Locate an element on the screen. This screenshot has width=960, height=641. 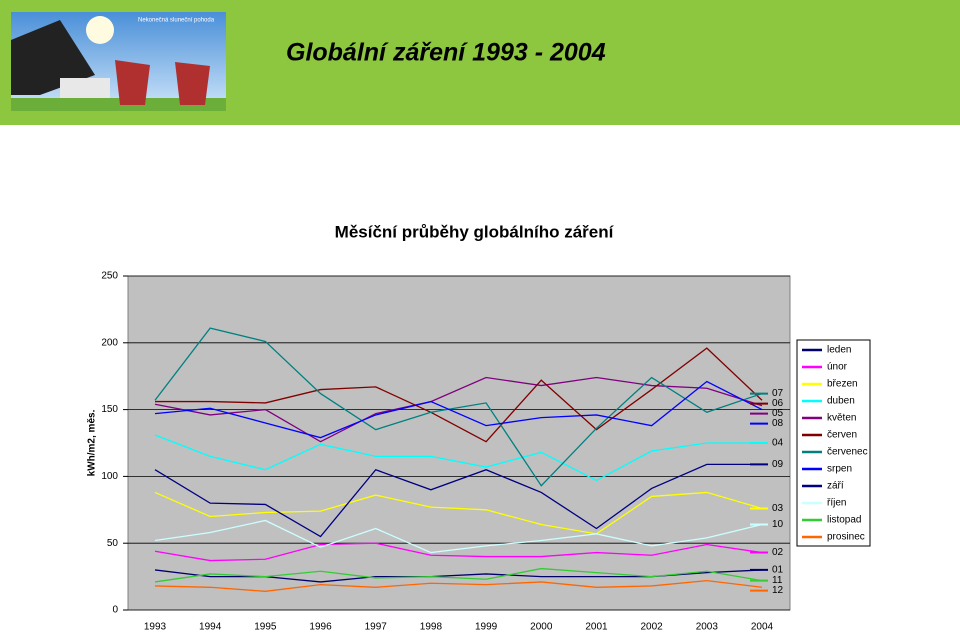
x-tick-label: 2001 is located at coordinates (596, 627).